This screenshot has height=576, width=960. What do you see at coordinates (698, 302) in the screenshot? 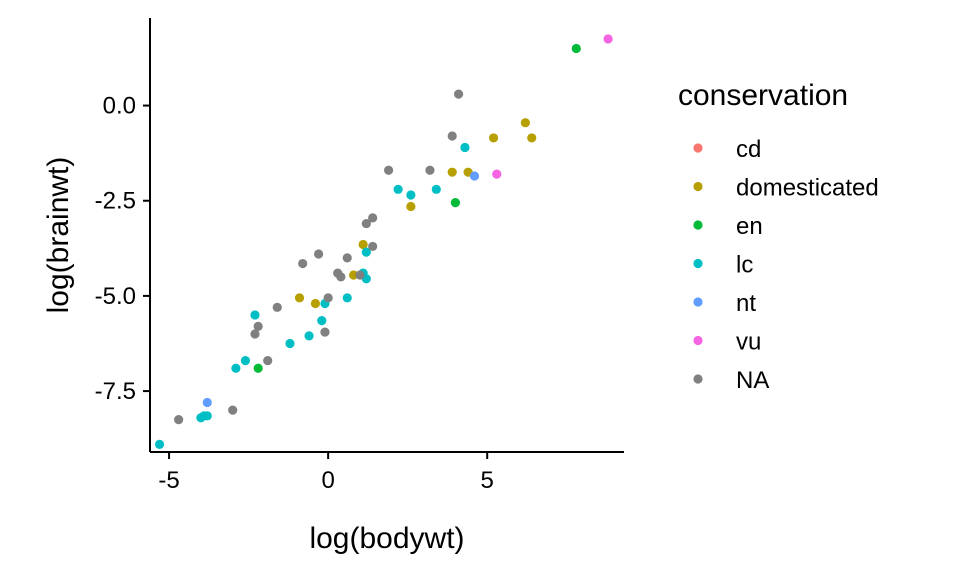
I see `legend-key-nt` at bounding box center [698, 302].